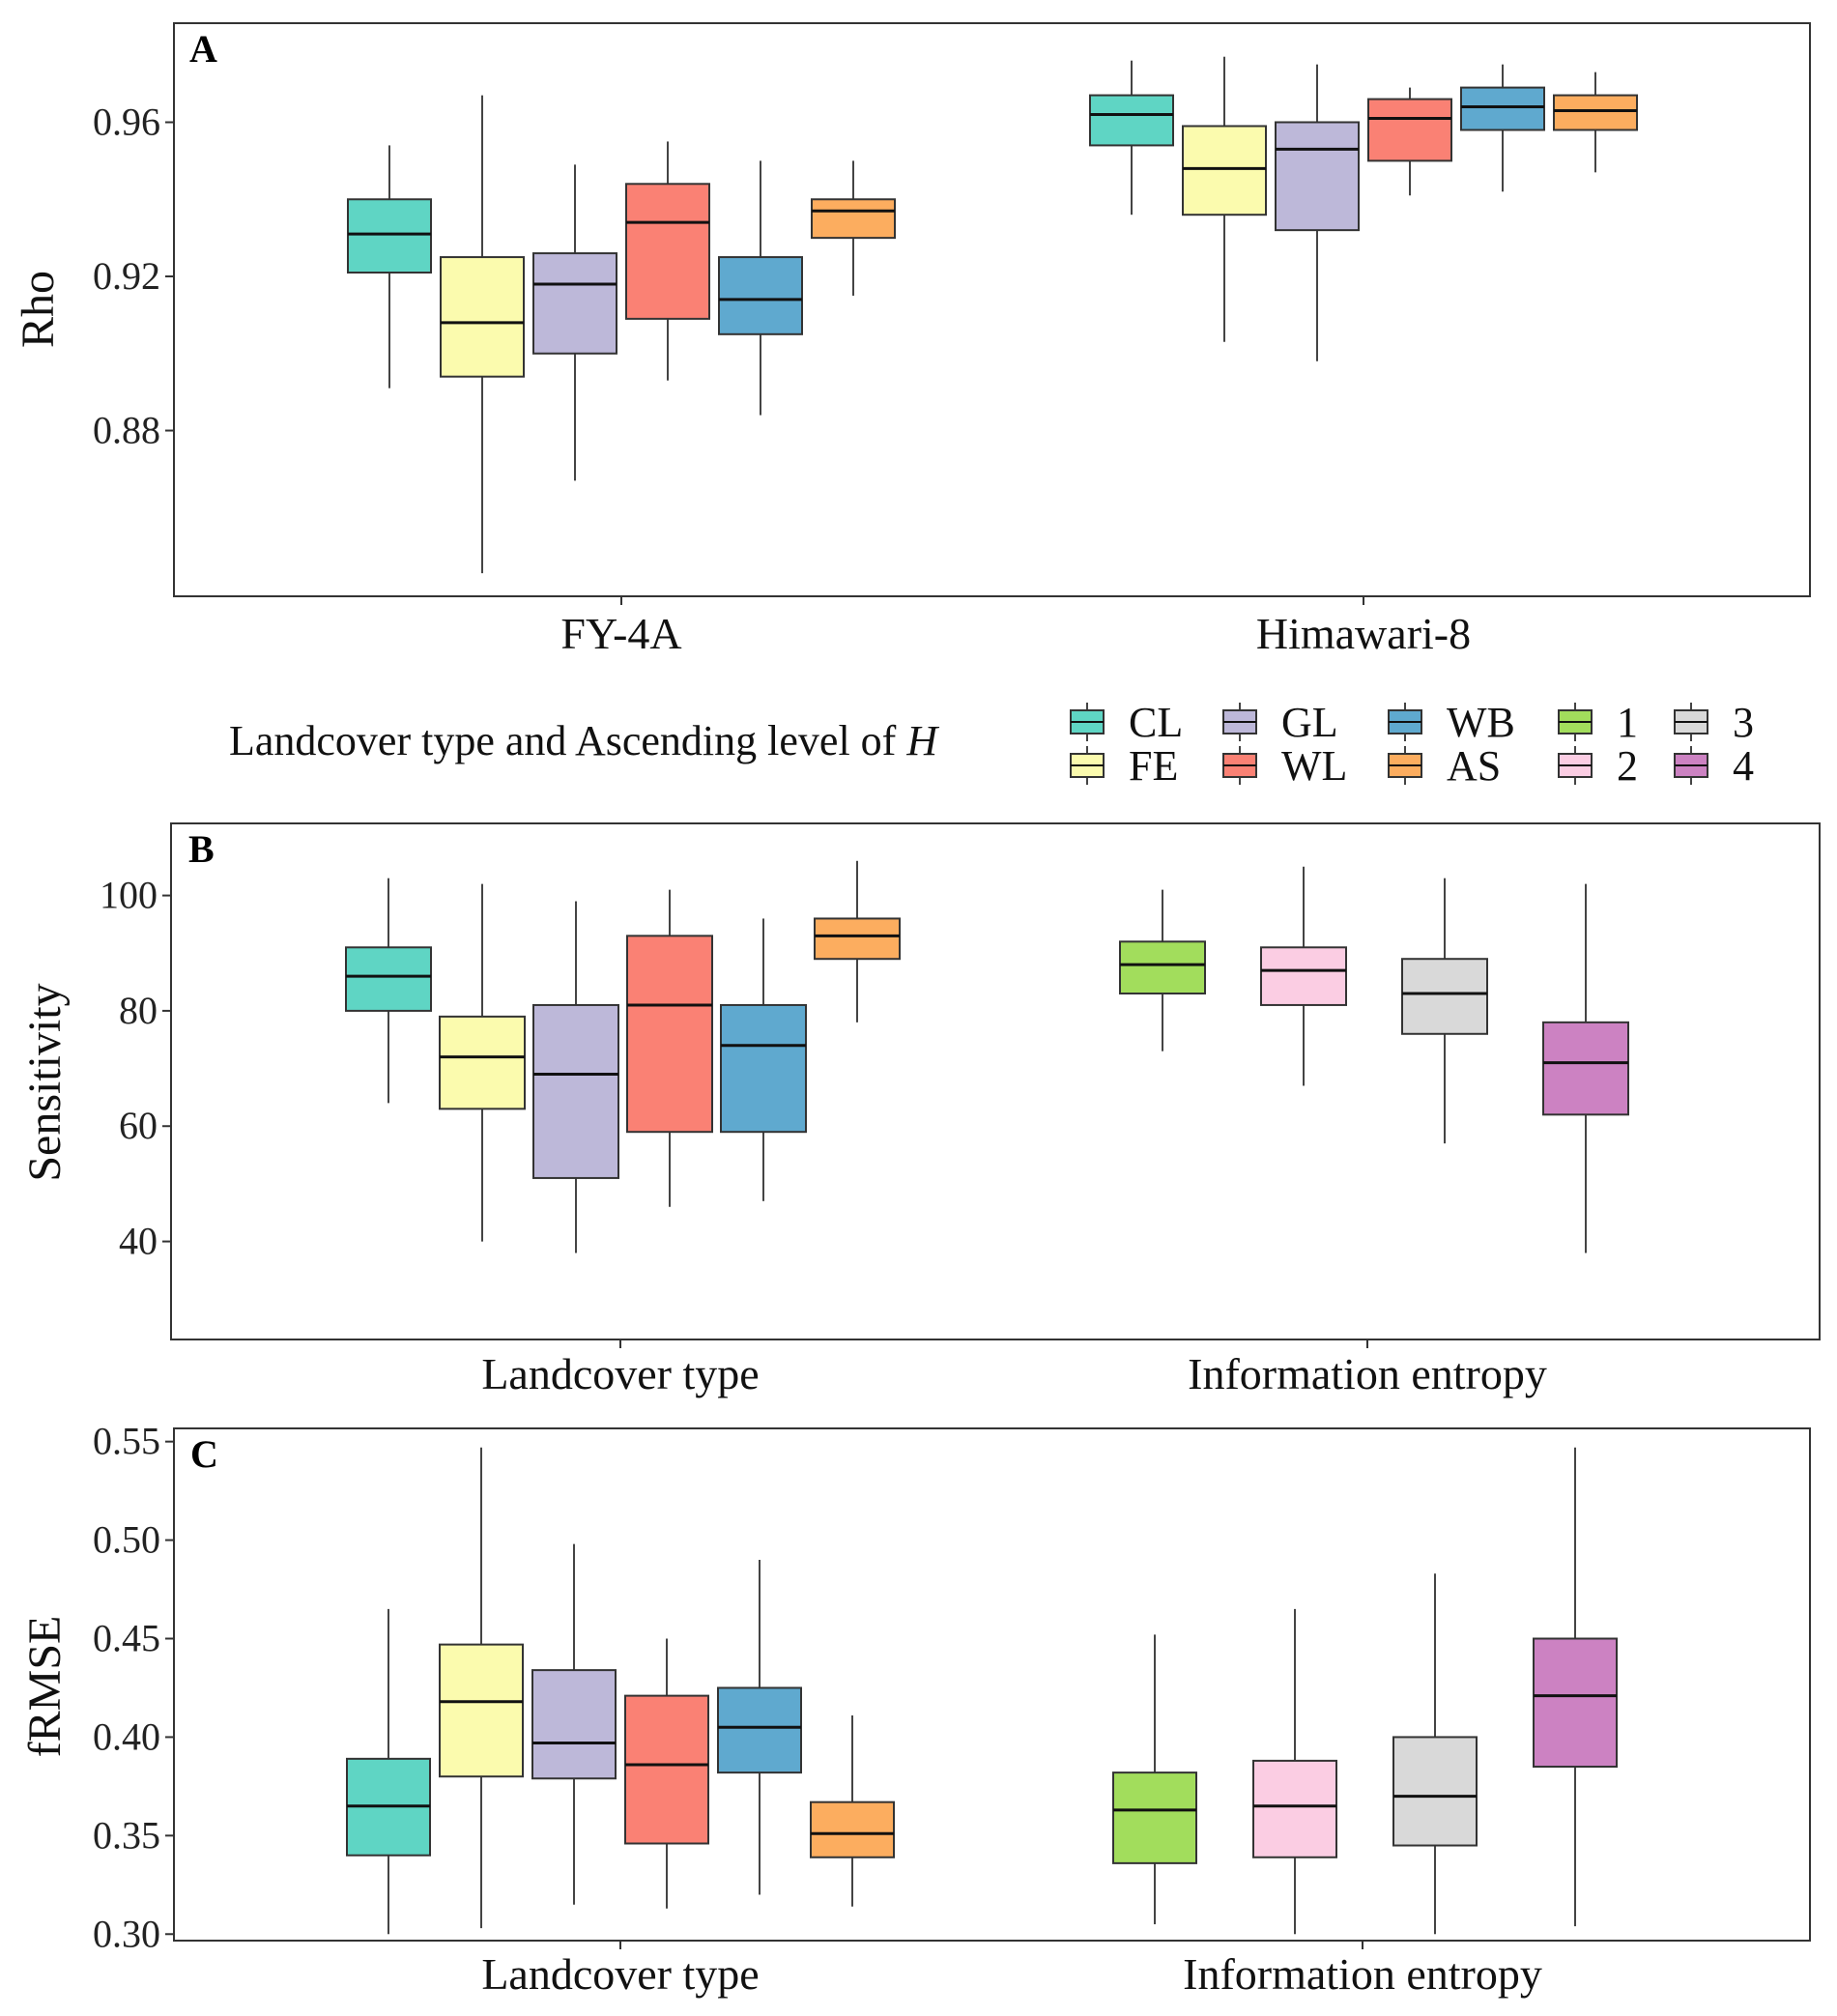  I want to click on panel-c-ylabel: fRMSE, so click(45, 1687).